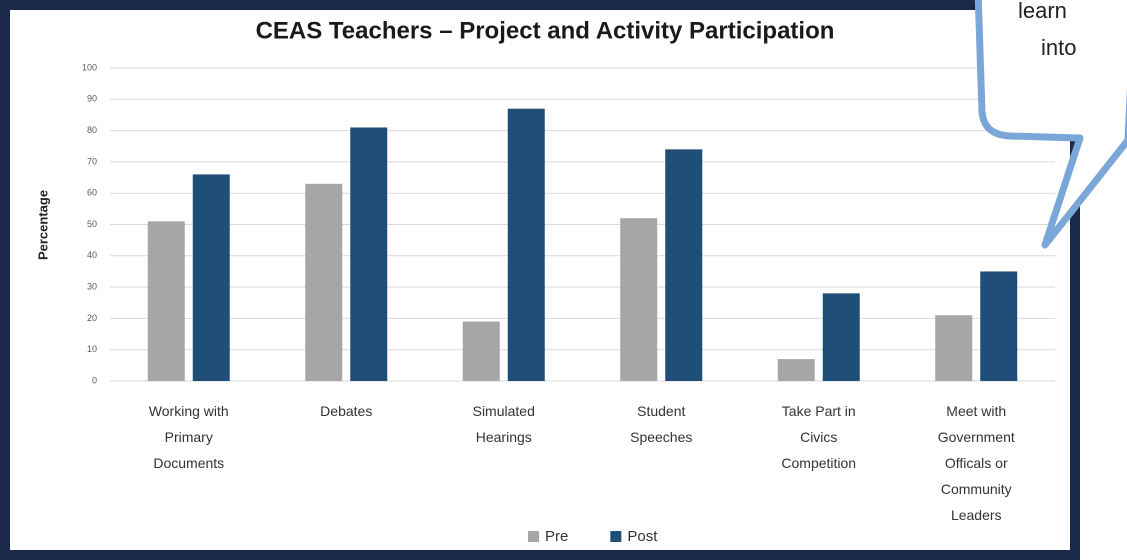  Describe the element at coordinates (89, 67) in the screenshot. I see `y-tick-label: 100` at that location.